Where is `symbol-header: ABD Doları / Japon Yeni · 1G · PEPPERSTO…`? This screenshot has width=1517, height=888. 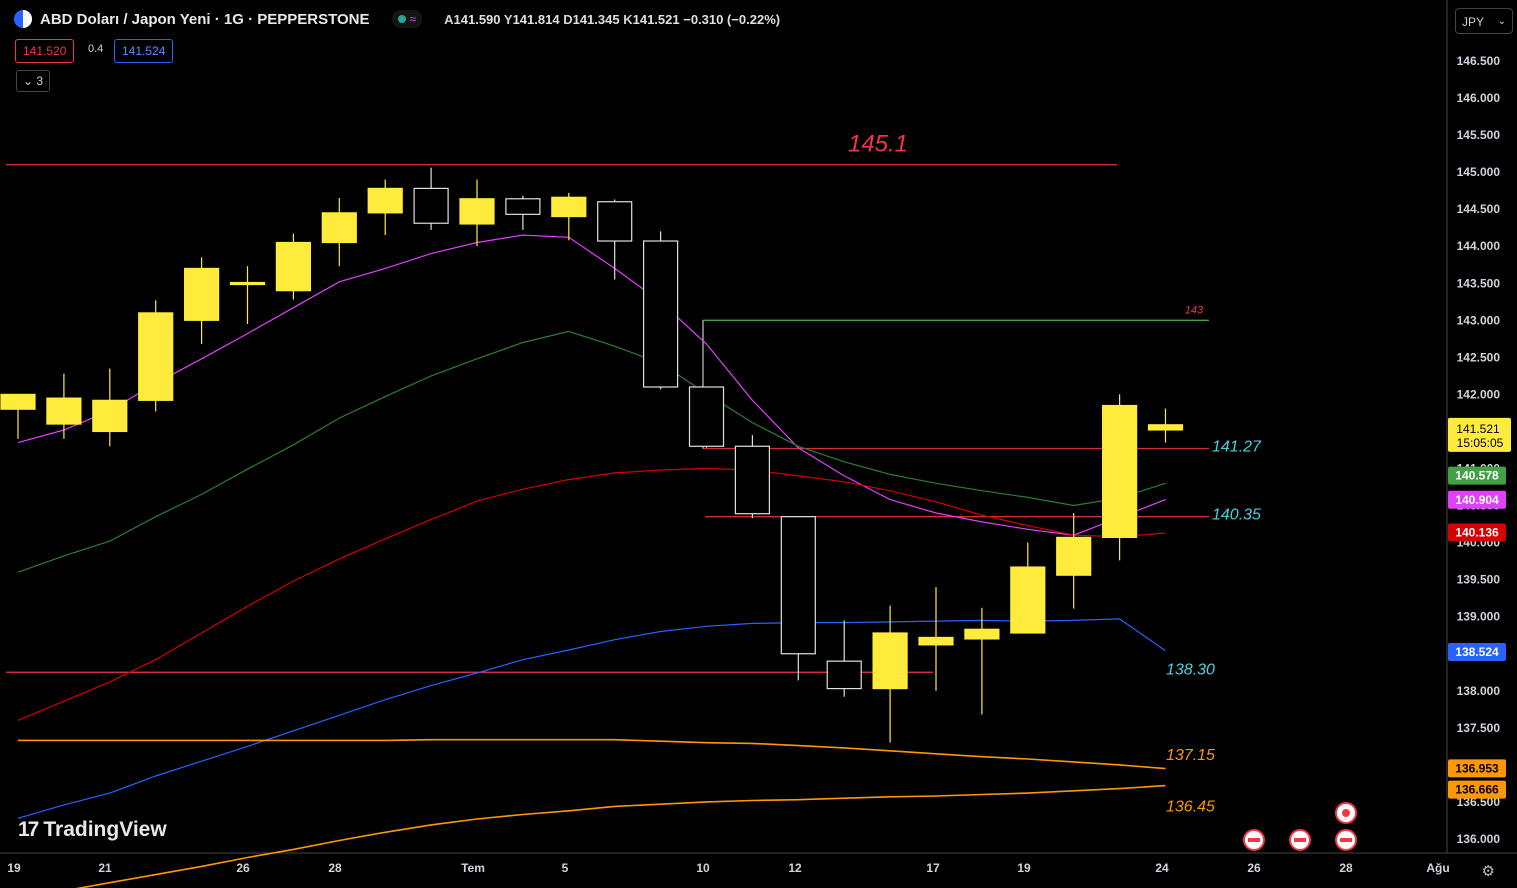 symbol-header: ABD Doları / Japon Yeni · 1G · PEPPERSTO… is located at coordinates (397, 19).